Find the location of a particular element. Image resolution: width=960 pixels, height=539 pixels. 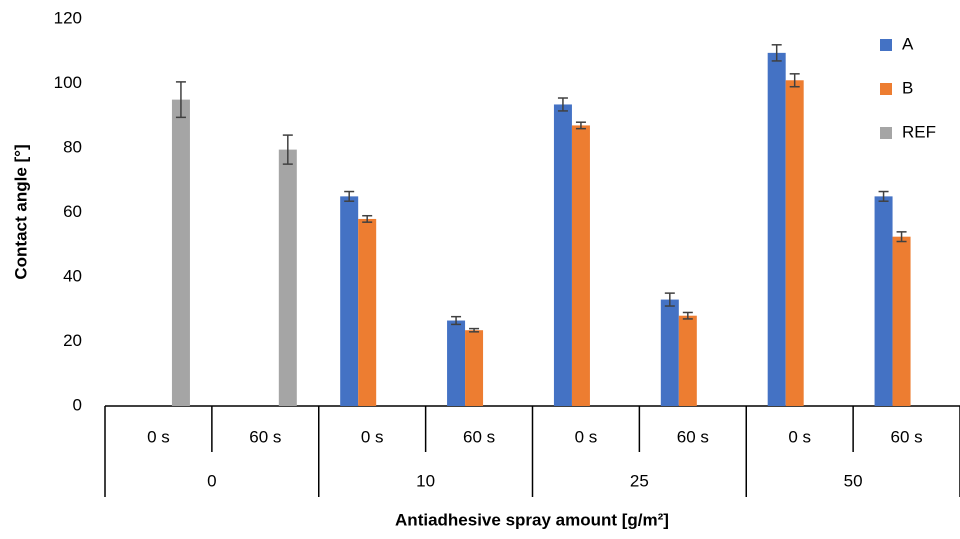

y-tick-label: 0 is located at coordinates (77, 404).